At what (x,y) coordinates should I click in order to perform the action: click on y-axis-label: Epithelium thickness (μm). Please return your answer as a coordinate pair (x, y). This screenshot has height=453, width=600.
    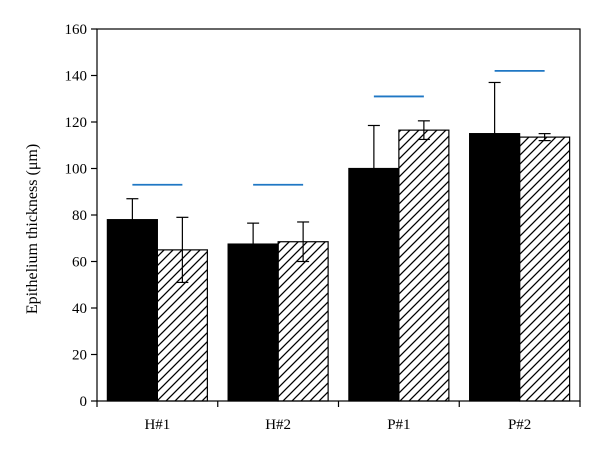
    Looking at the image, I should click on (32, 229).